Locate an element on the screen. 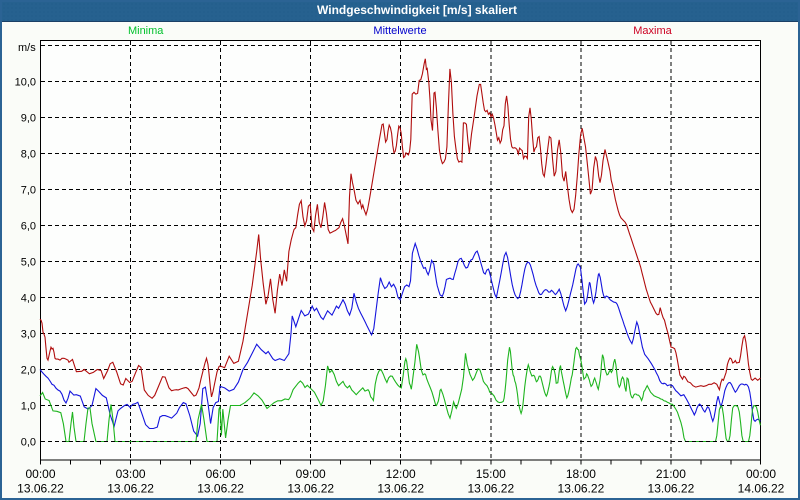 The image size is (800, 500). svg-text: m/s is located at coordinates (27, 48).